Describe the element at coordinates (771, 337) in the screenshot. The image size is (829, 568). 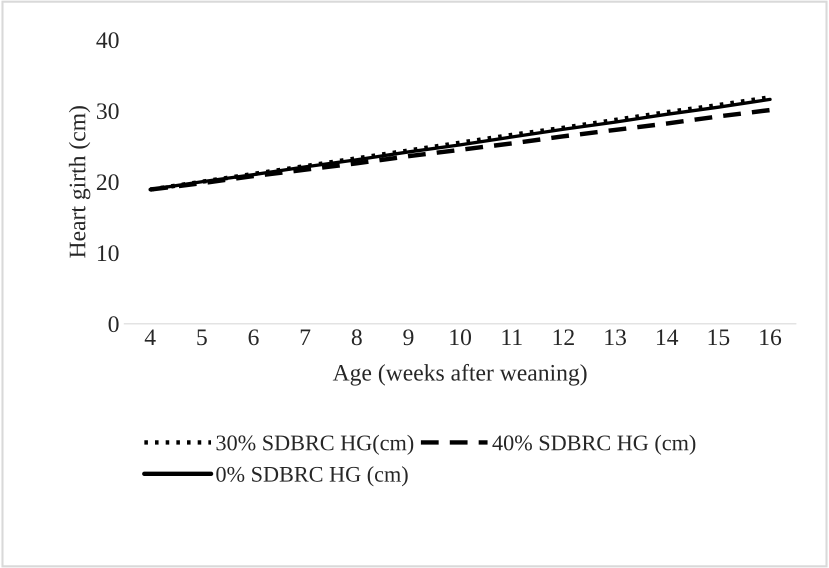
I see `x-tick-label: 16` at that location.